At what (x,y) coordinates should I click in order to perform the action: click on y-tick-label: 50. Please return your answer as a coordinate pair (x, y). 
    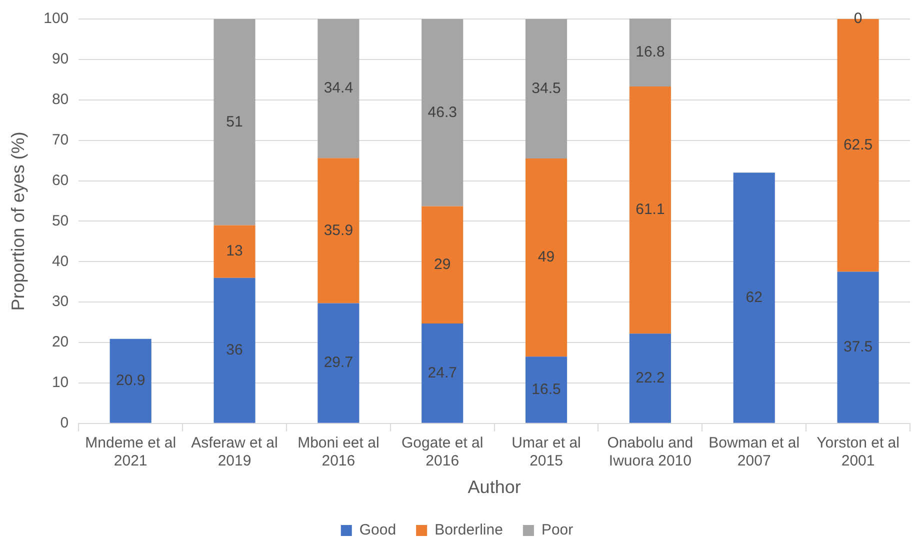
    Looking at the image, I should click on (60, 221).